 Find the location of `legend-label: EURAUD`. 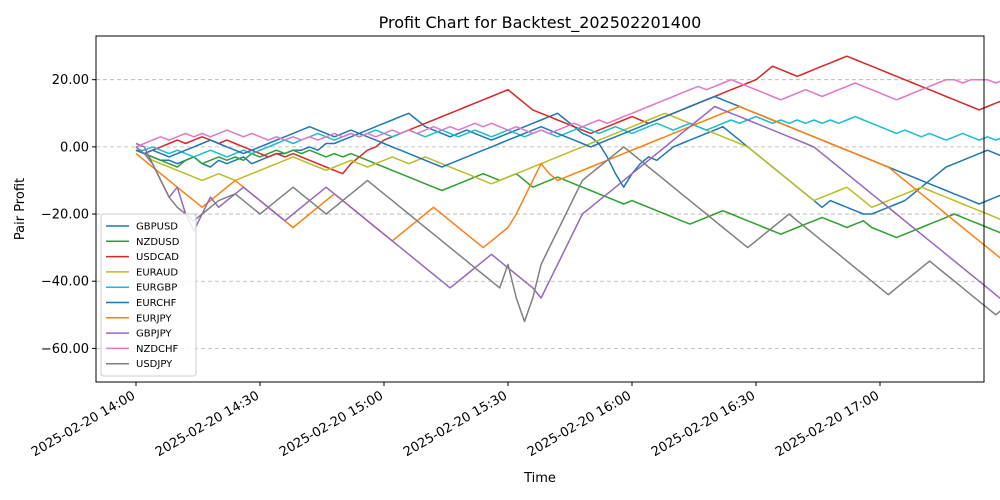

legend-label: EURAUD is located at coordinates (157, 272).